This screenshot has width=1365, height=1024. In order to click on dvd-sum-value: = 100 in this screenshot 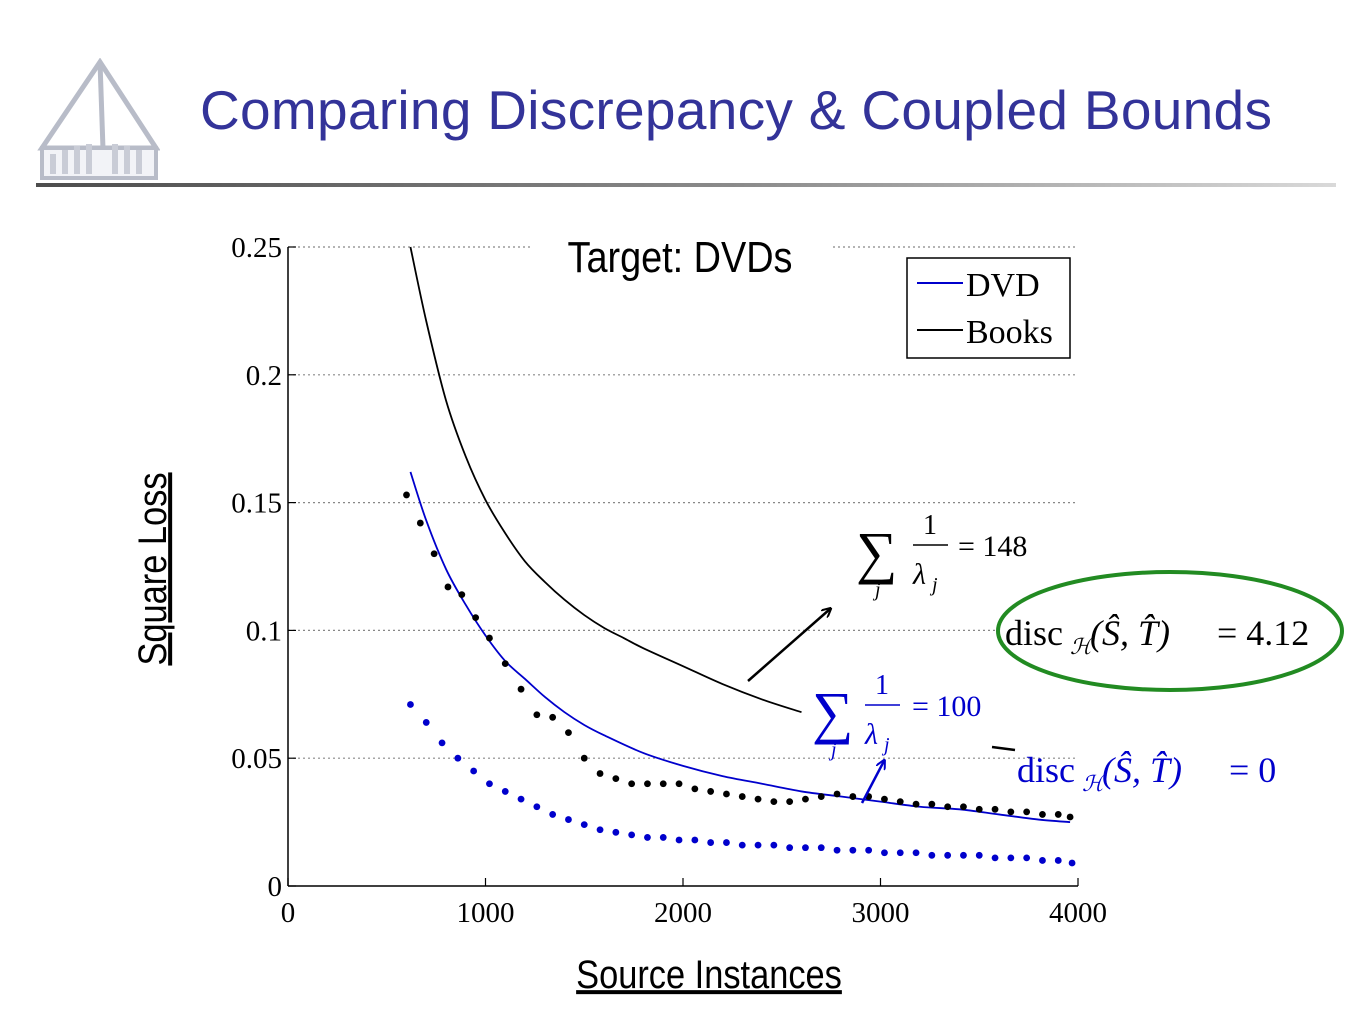, I will do `click(946, 706)`.